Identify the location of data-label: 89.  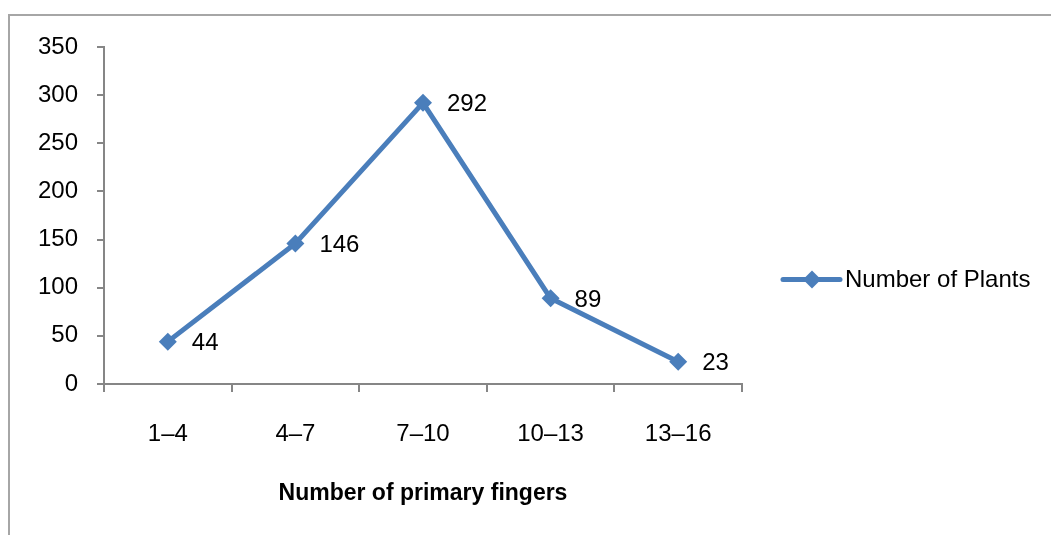
(588, 298).